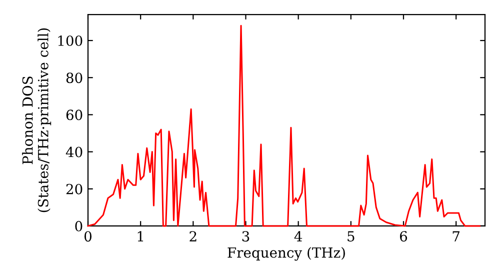 This screenshot has height=280, width=500. Describe the element at coordinates (88, 236) in the screenshot. I see `x-tick-label: 0` at that location.